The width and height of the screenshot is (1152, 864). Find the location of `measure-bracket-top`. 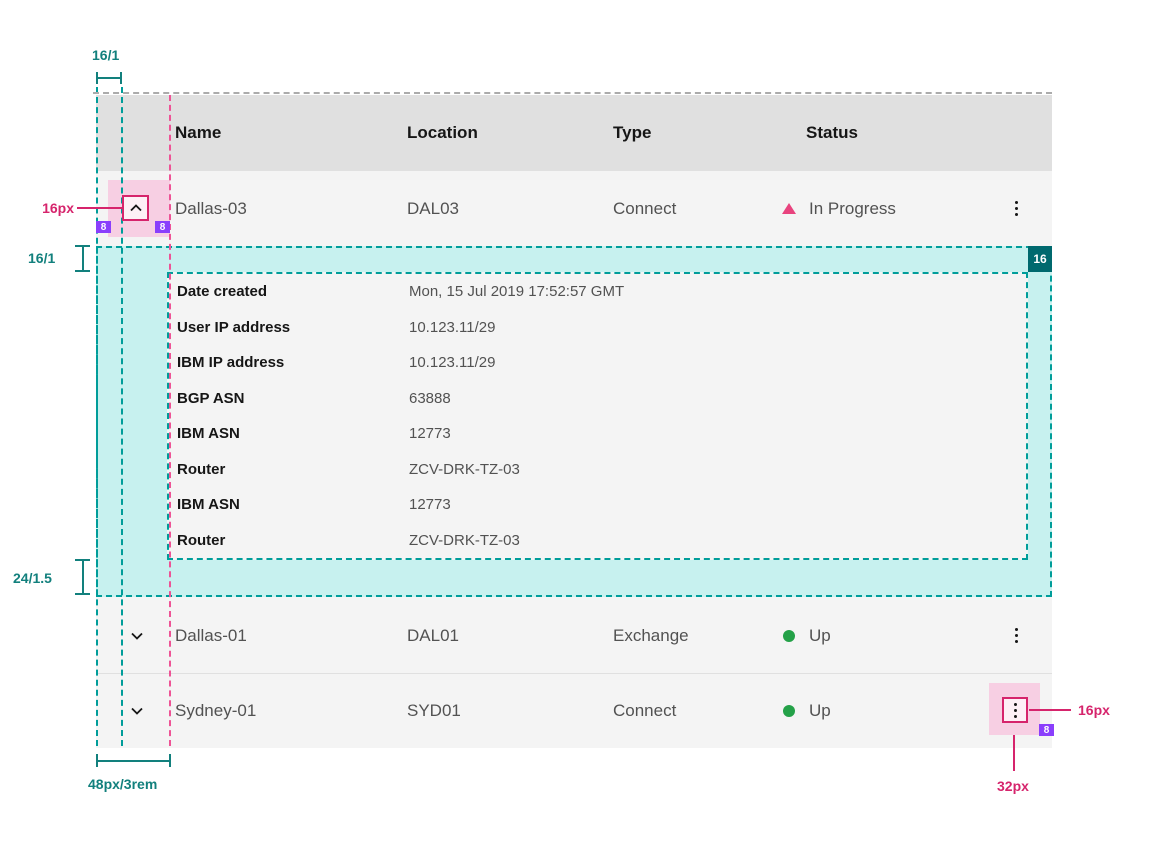

measure-bracket-top is located at coordinates (109, 78).